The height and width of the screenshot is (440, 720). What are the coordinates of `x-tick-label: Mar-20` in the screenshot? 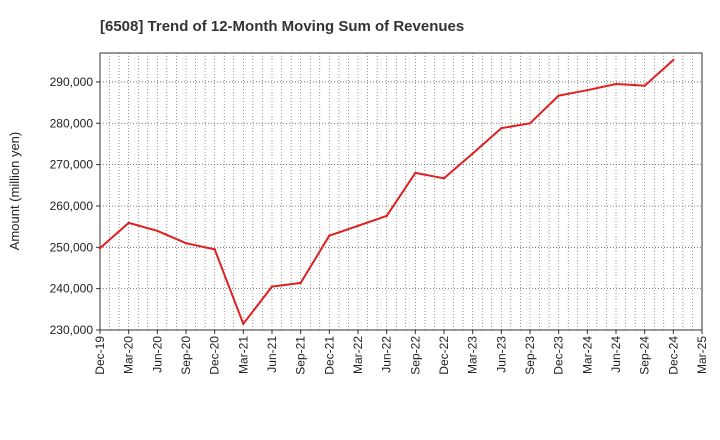 It's located at (129, 355).